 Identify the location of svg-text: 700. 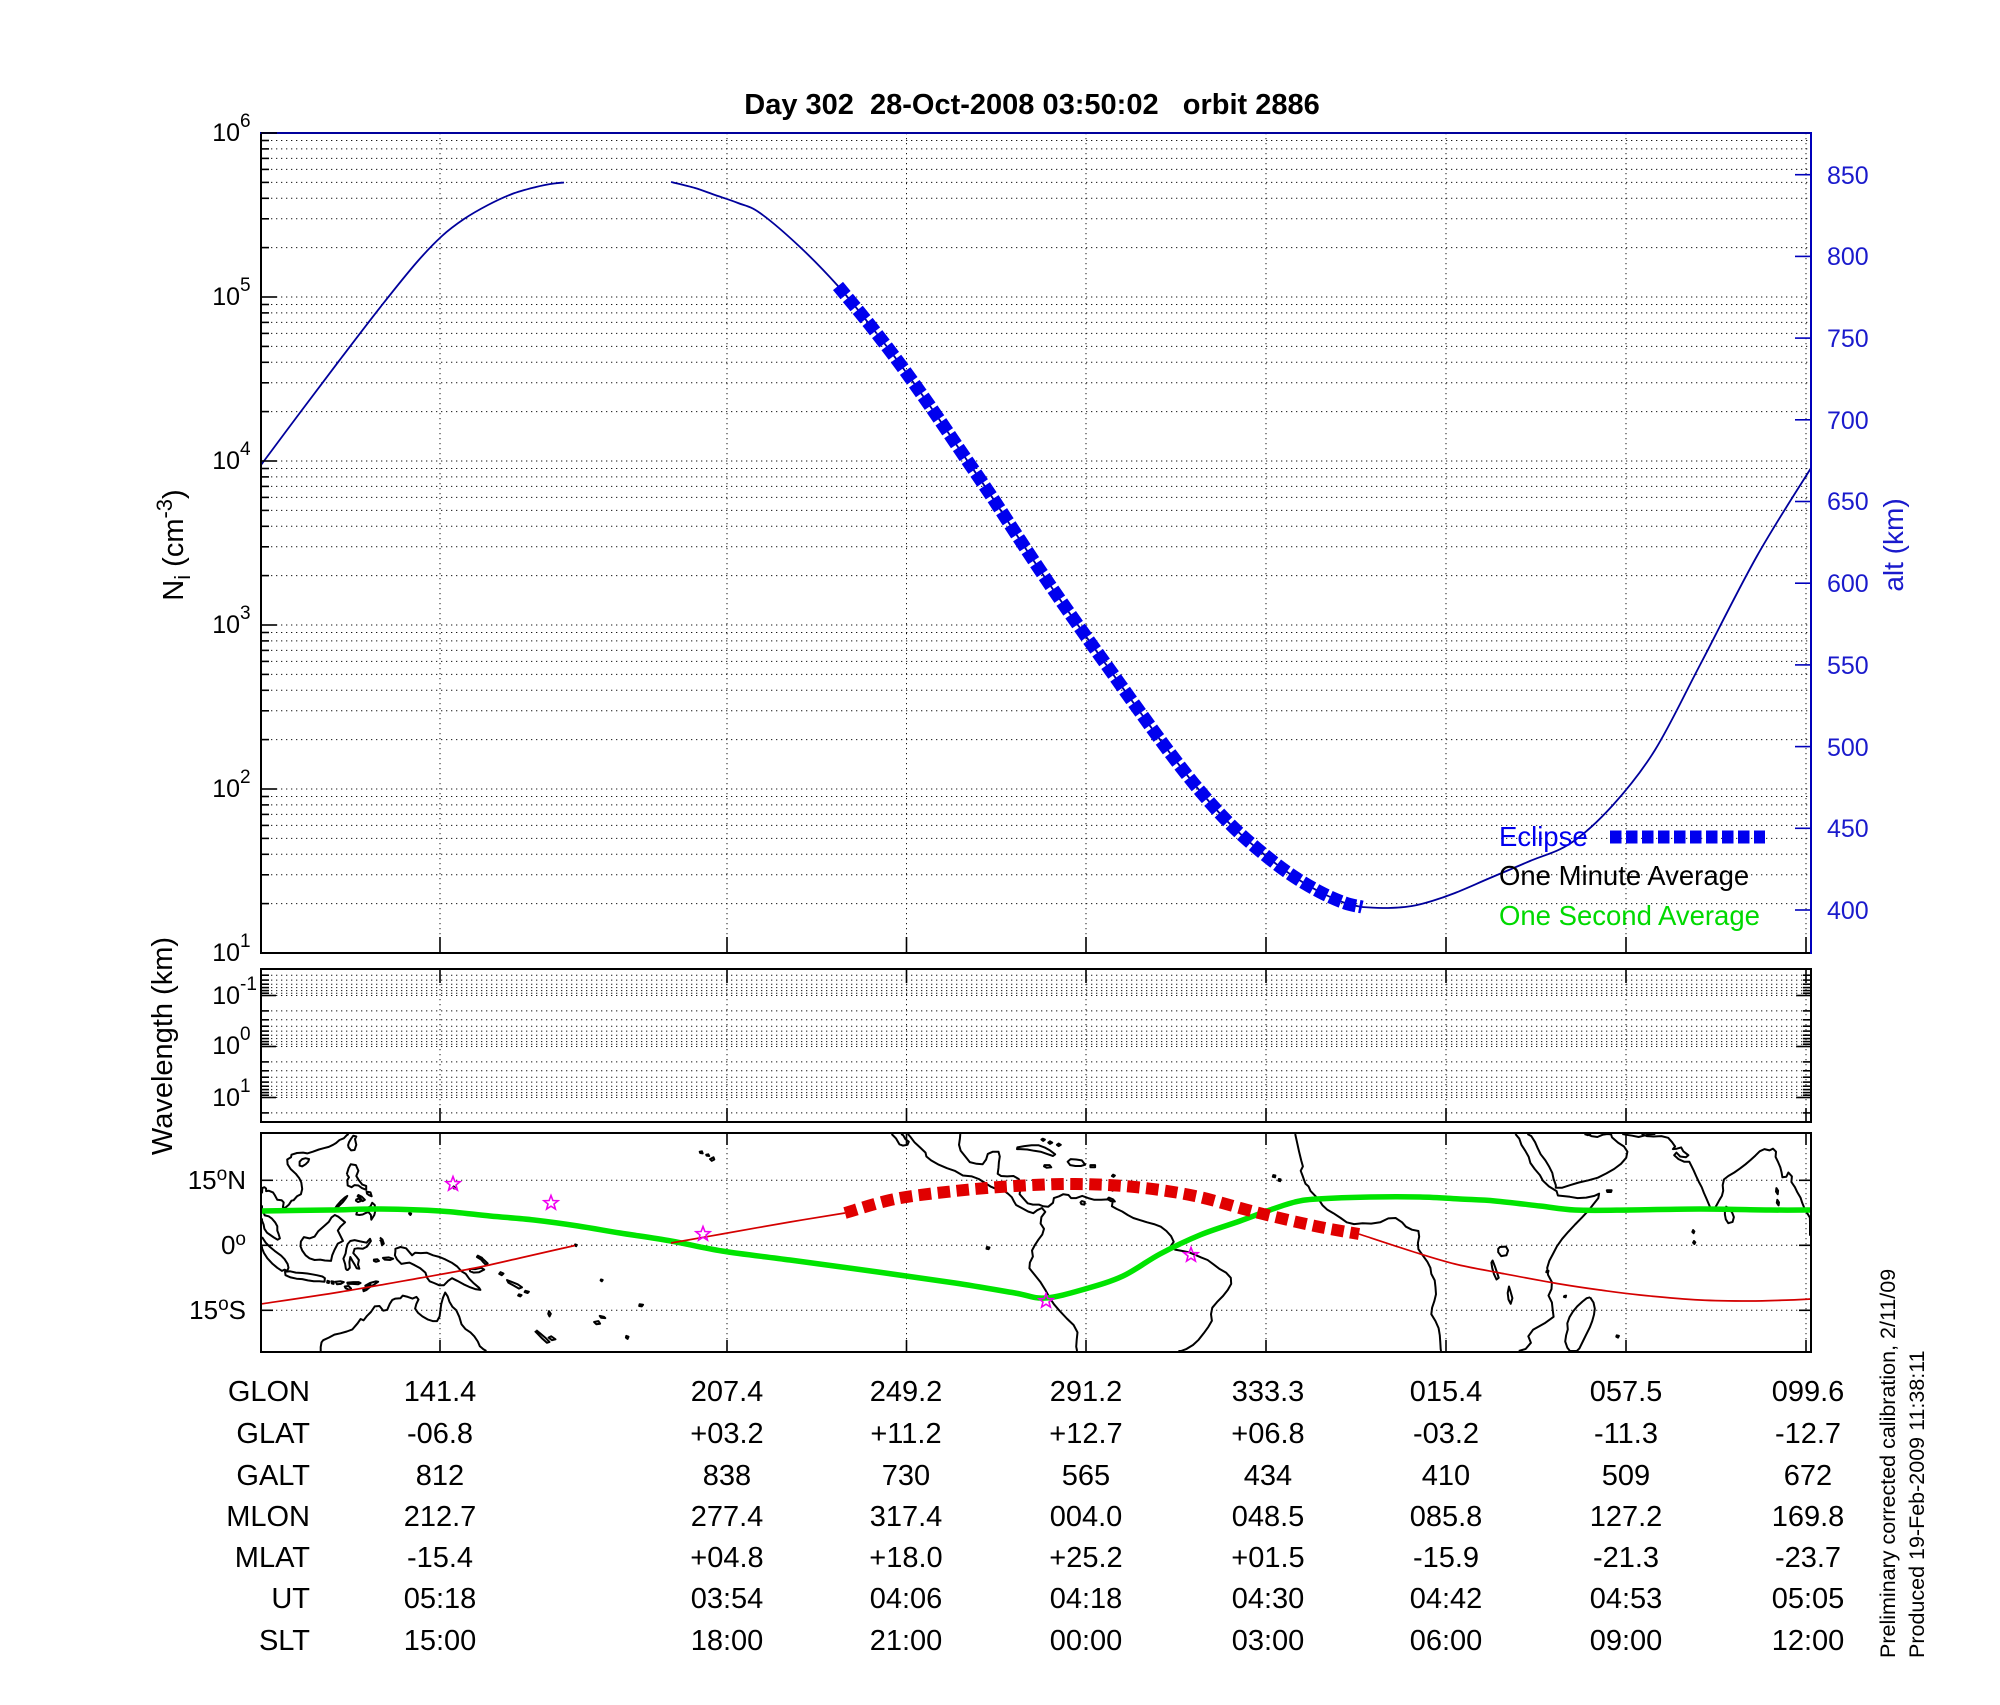
(1848, 421).